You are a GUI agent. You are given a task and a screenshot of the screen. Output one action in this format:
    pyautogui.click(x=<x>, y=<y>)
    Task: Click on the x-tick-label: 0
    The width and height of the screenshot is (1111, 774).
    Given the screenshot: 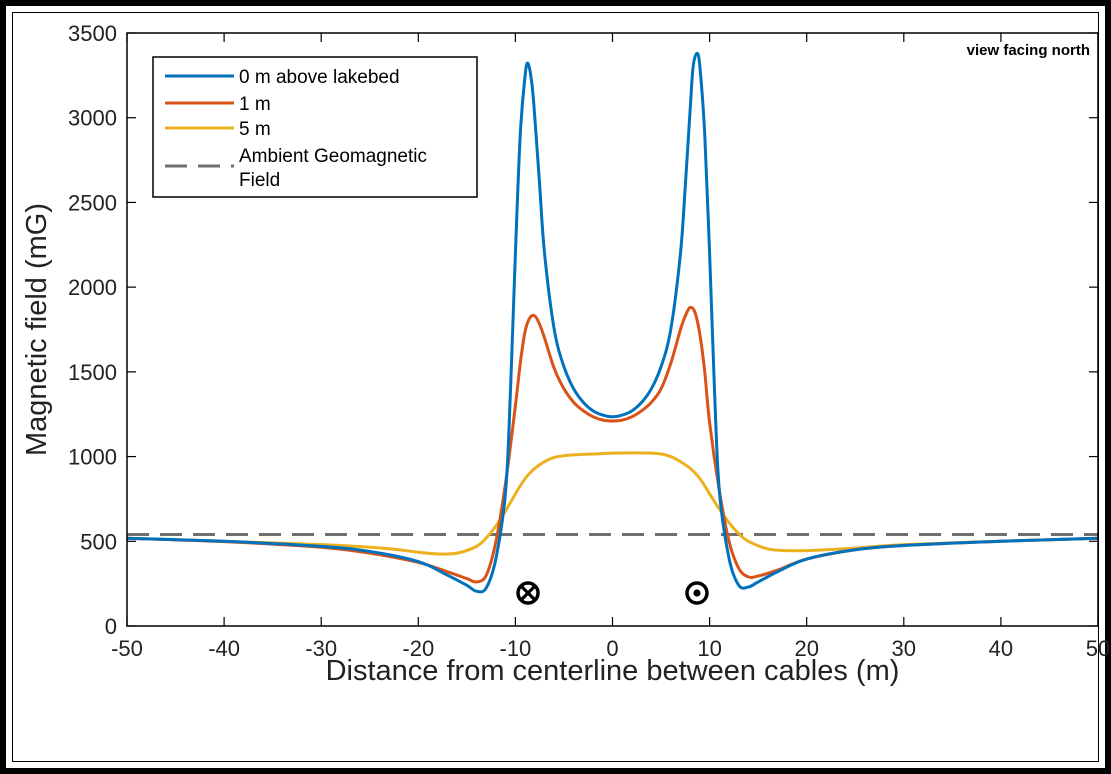 What is the action you would take?
    pyautogui.click(x=612, y=648)
    